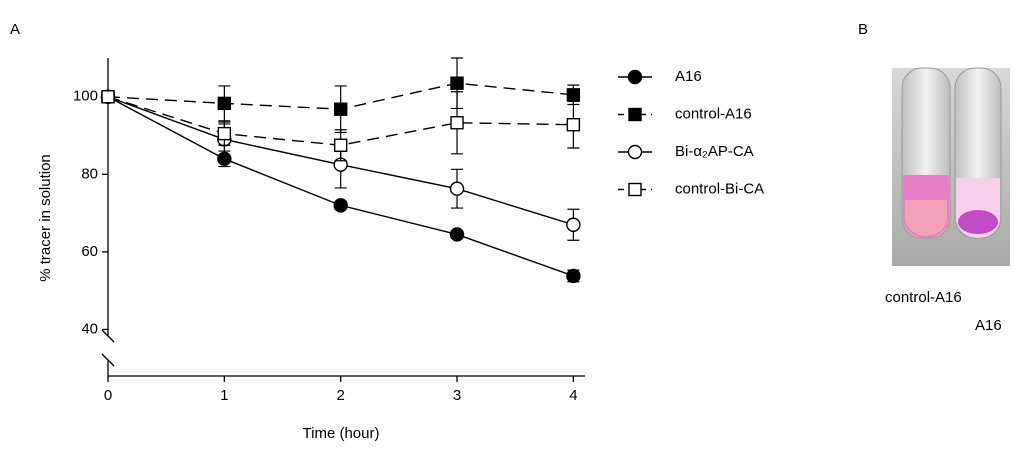  I want to click on axis-break, so click(108, 348).